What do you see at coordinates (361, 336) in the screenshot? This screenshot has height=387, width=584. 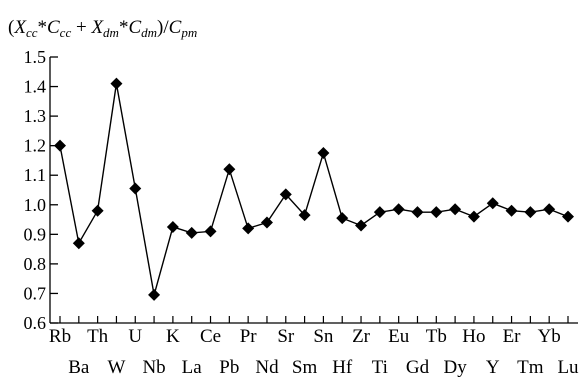 I see `x-tick-label: Zr` at bounding box center [361, 336].